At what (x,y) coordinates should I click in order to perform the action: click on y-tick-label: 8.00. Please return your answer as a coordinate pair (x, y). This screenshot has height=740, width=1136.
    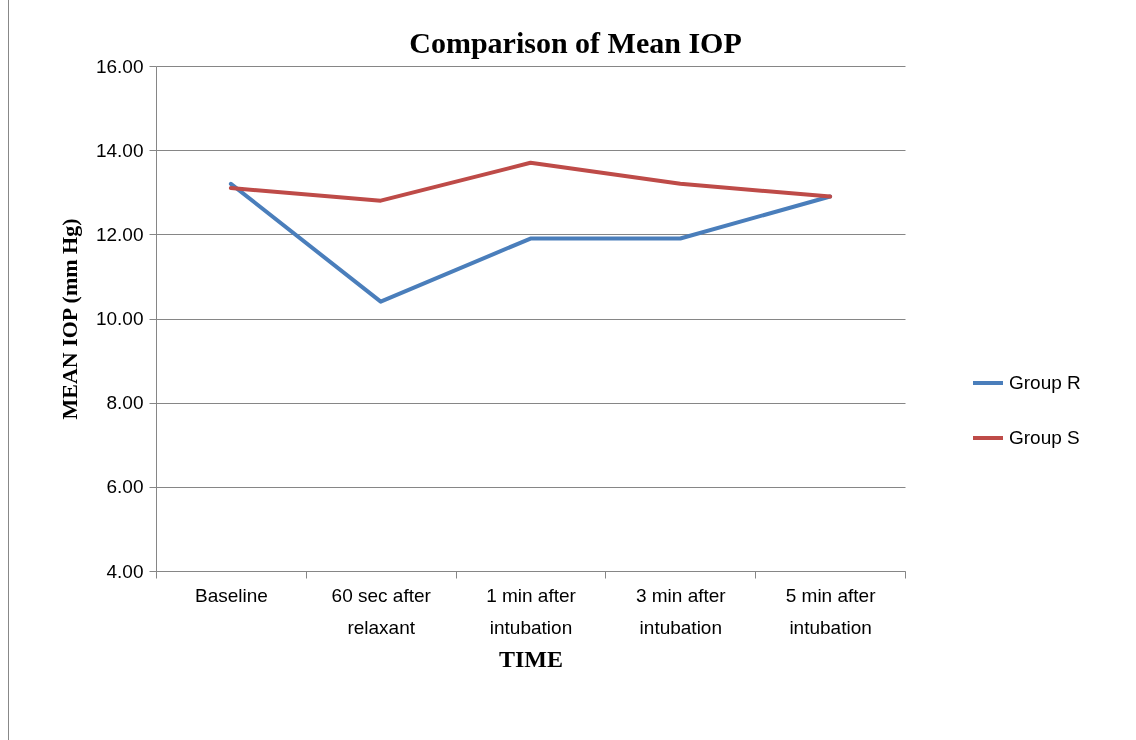
    Looking at the image, I should click on (125, 403).